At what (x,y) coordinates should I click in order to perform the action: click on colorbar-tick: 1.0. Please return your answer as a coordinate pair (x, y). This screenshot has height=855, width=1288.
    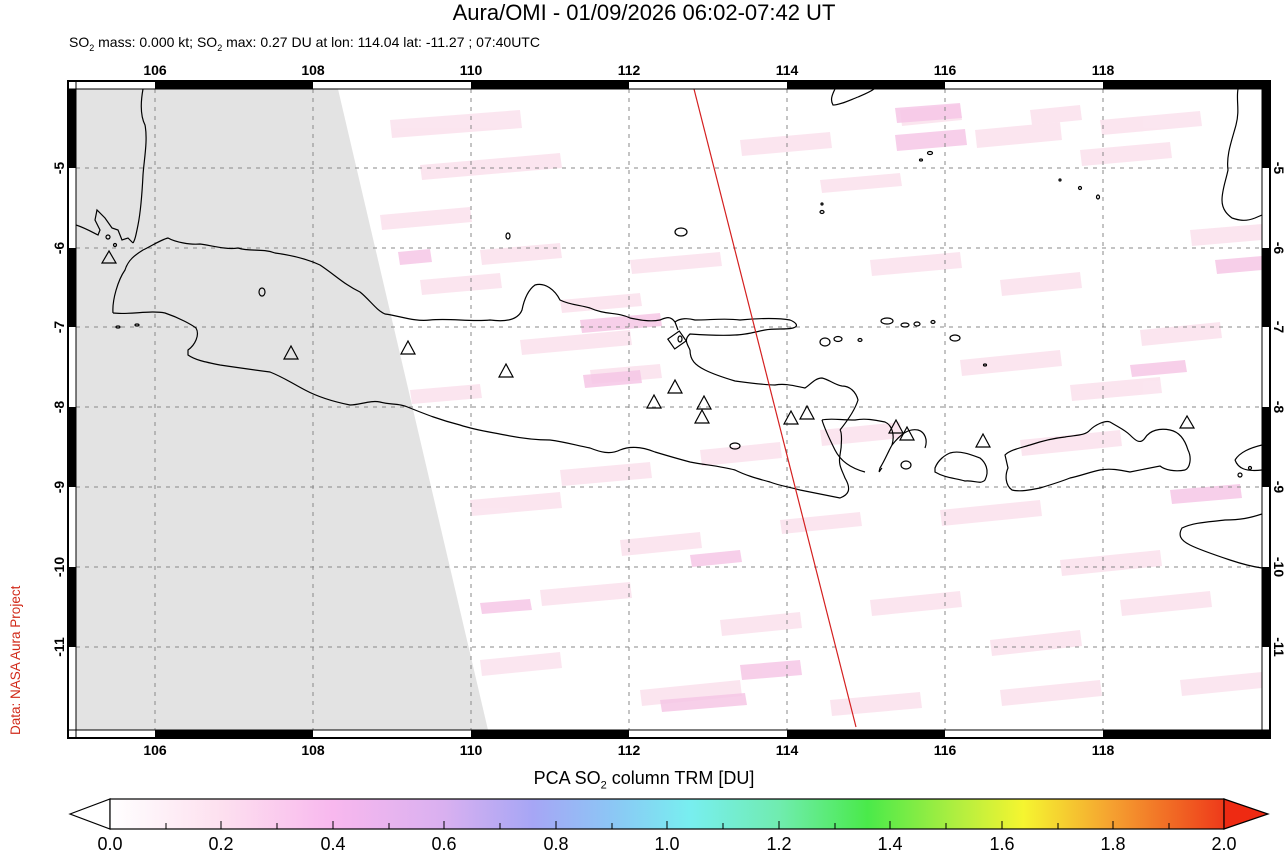
    Looking at the image, I should click on (667, 844).